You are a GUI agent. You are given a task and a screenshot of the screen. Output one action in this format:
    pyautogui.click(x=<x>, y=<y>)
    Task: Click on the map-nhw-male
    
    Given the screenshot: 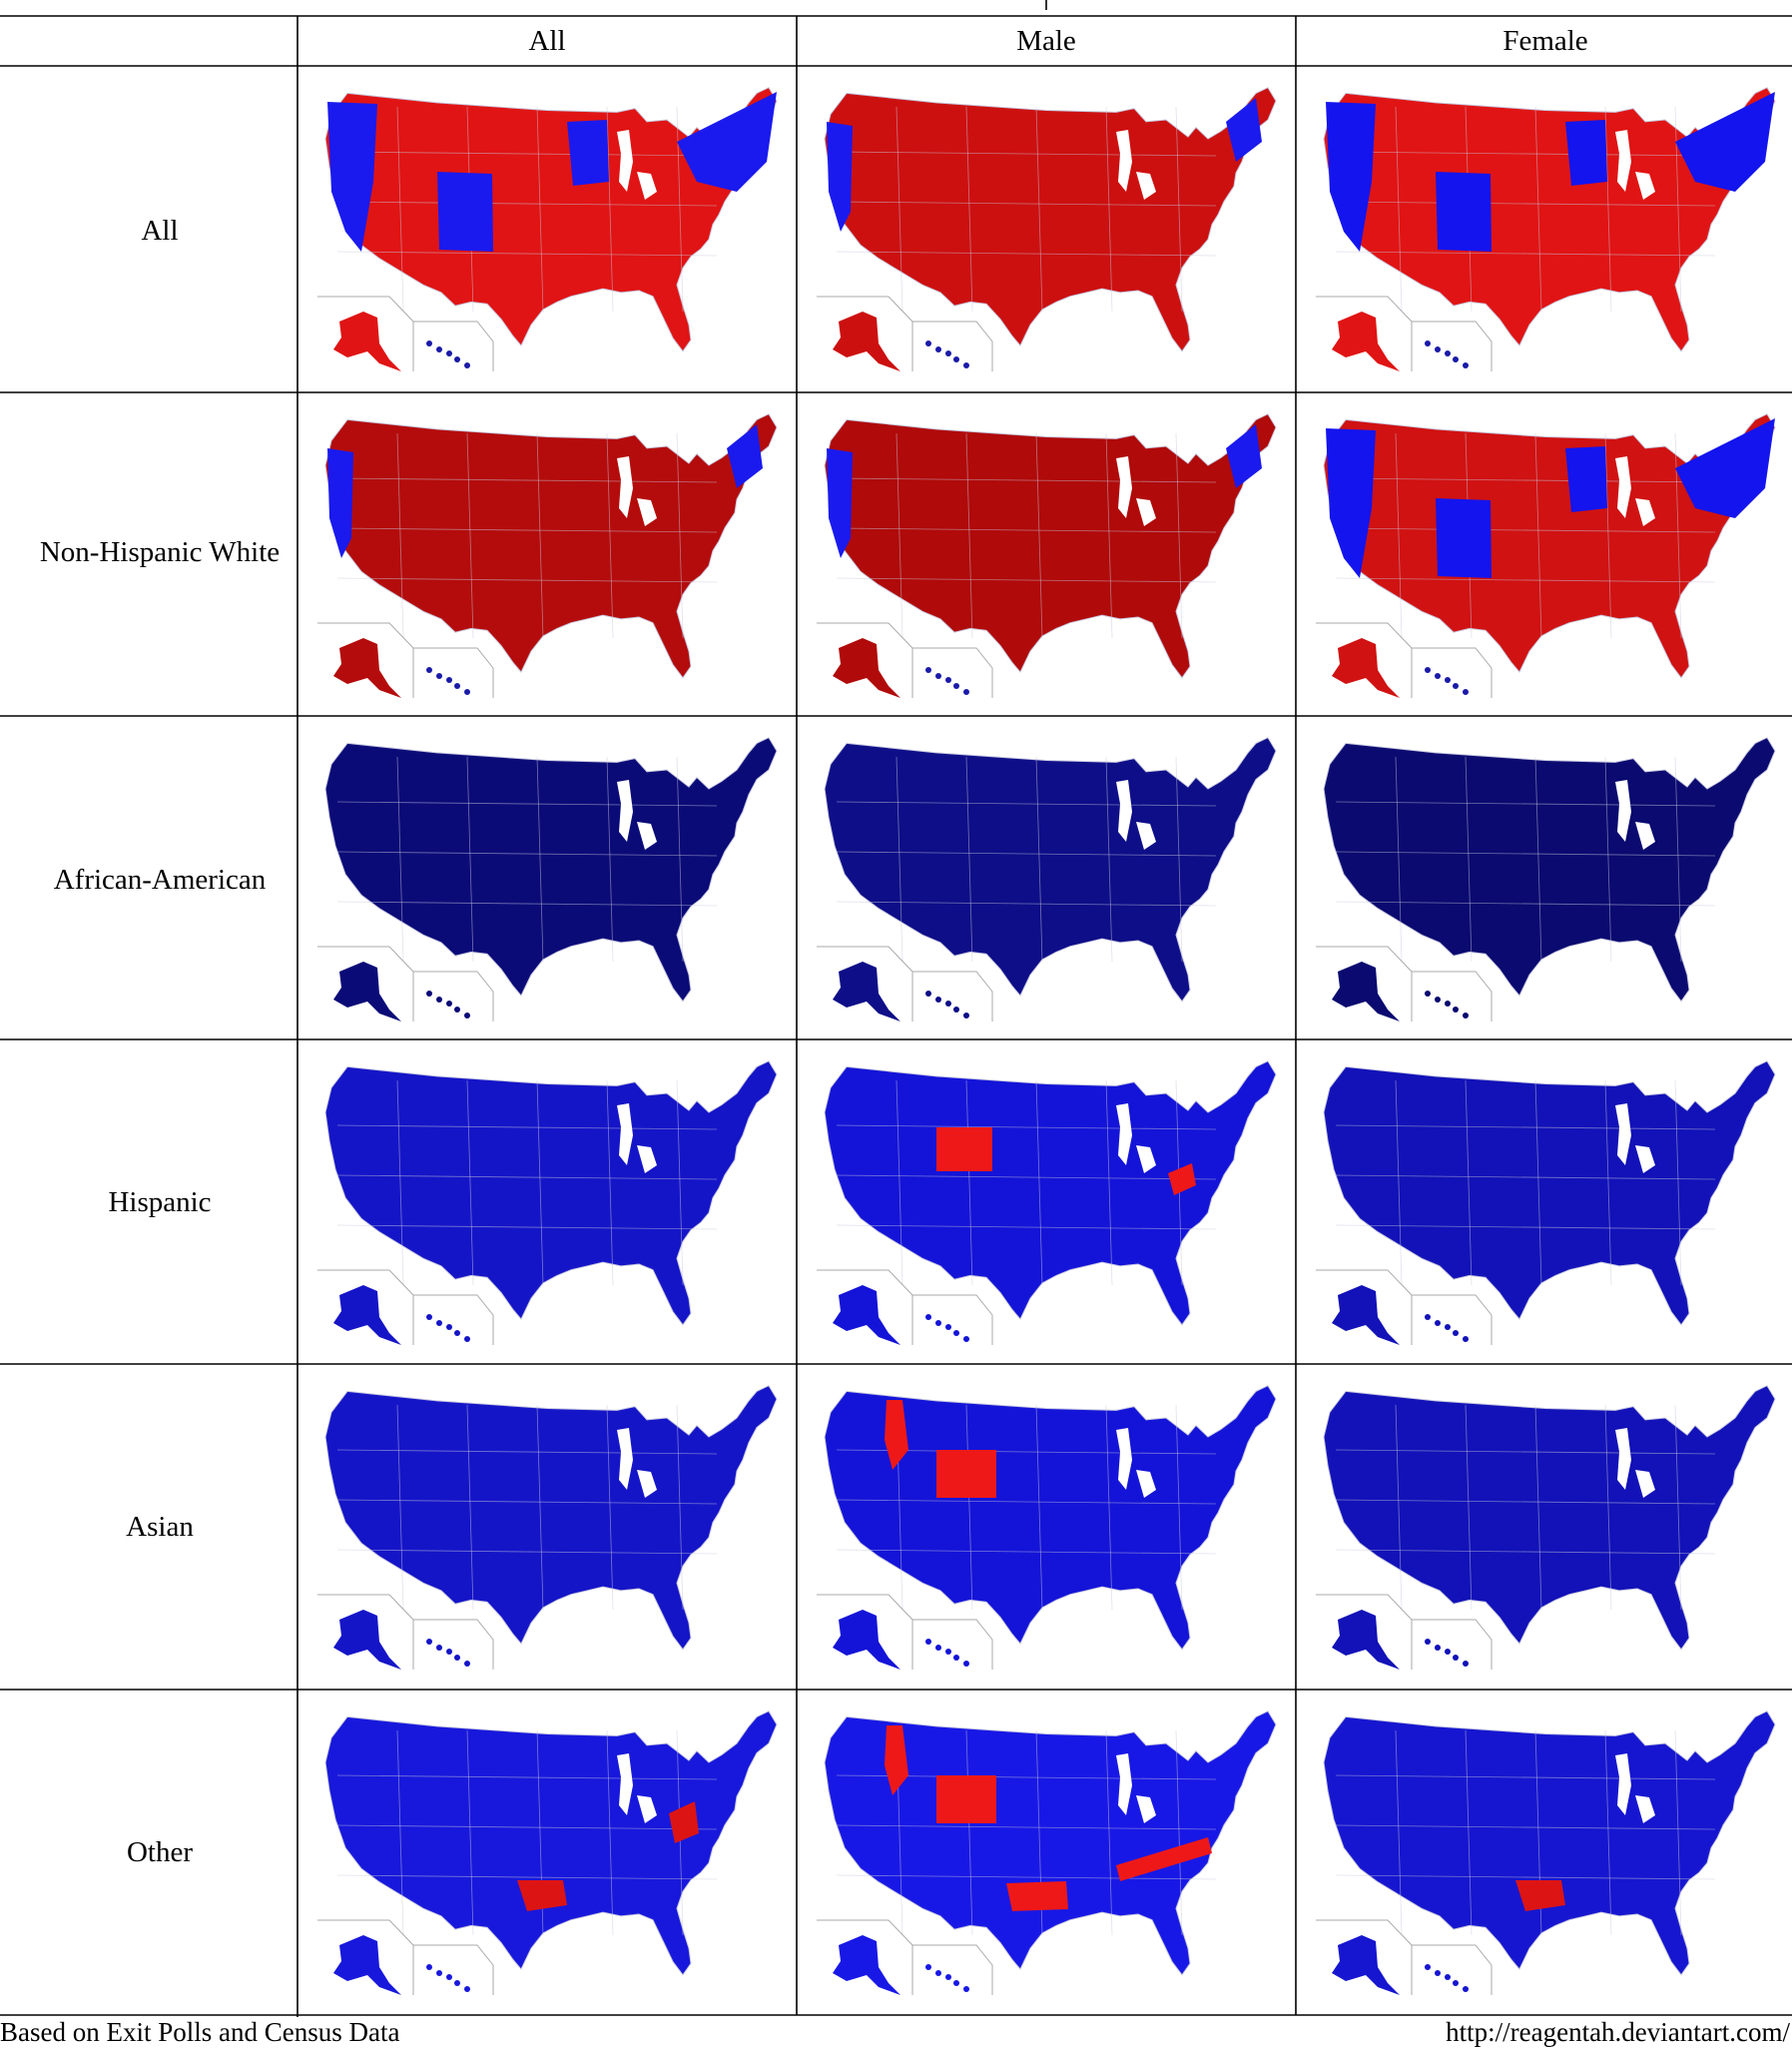 What is the action you would take?
    pyautogui.click(x=1047, y=555)
    